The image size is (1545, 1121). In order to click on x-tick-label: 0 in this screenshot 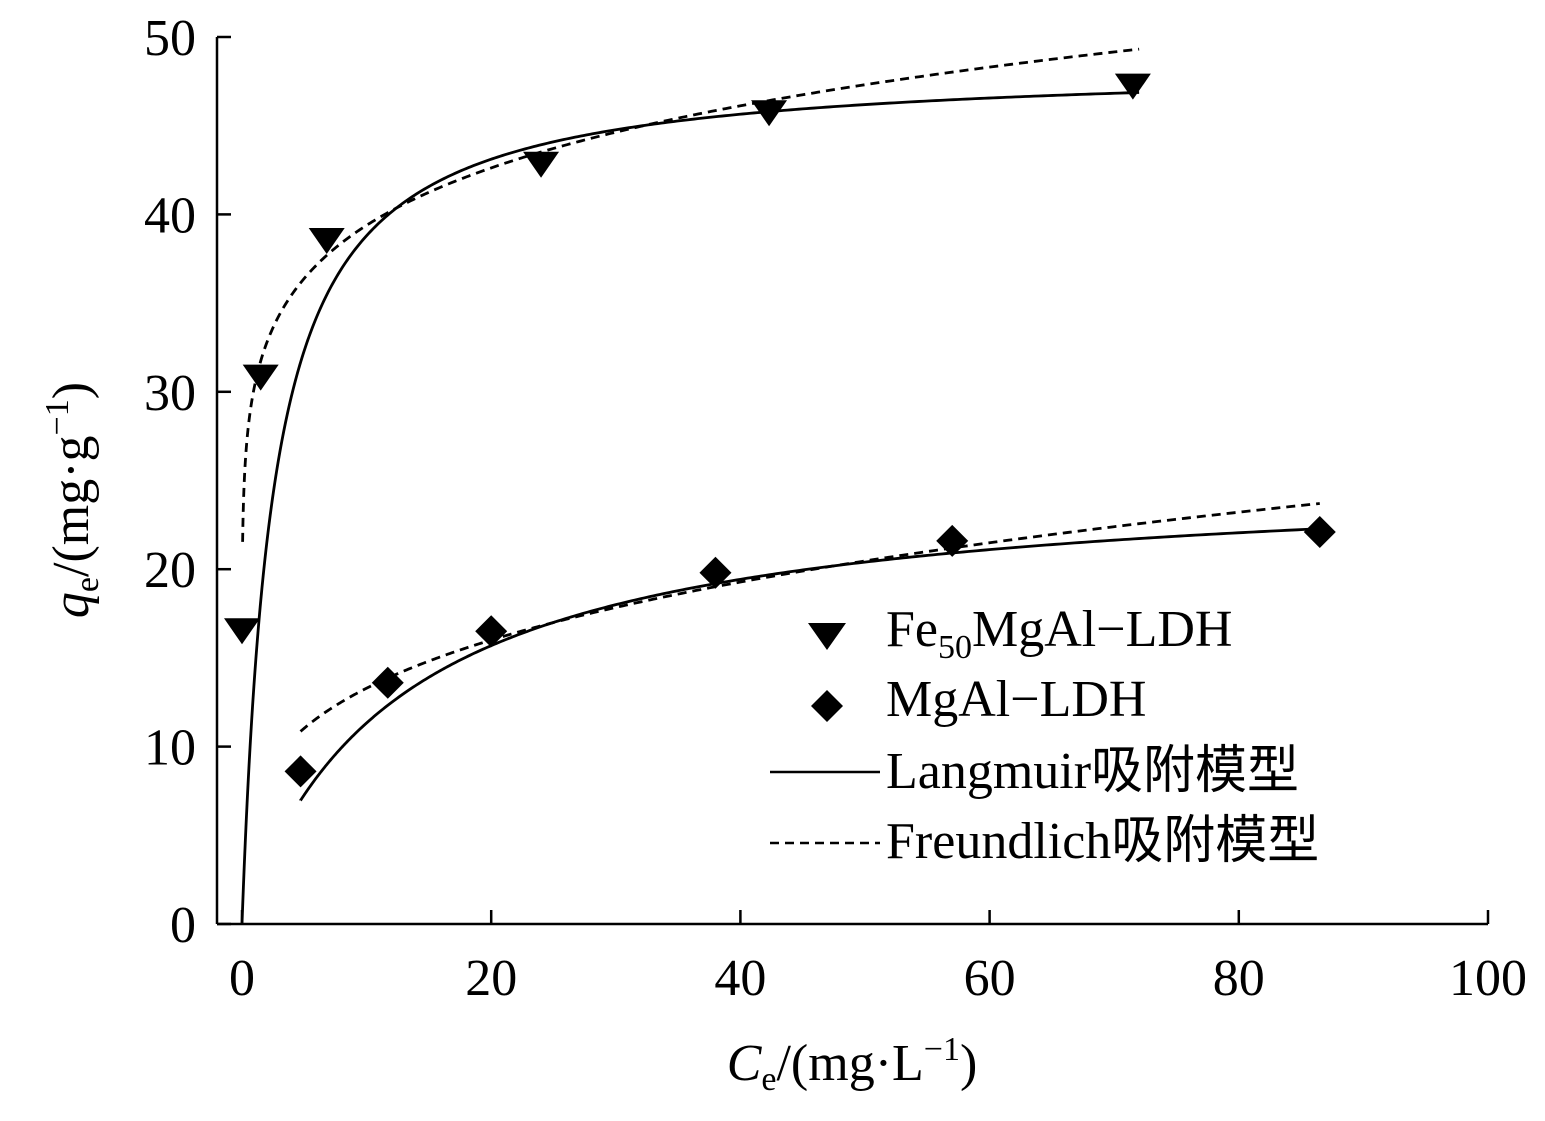, I will do `click(242, 978)`.